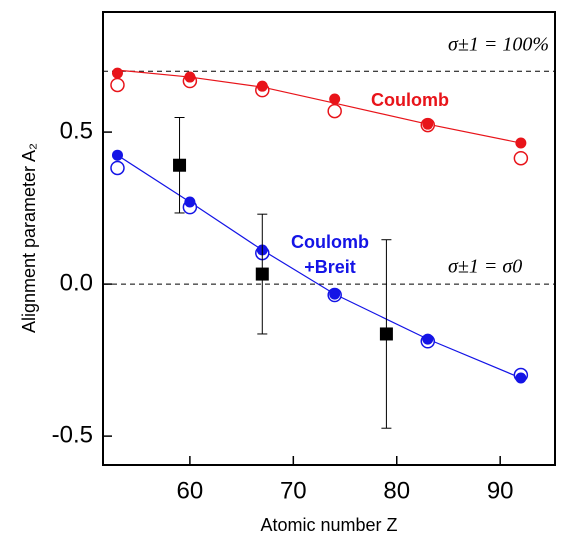  Describe the element at coordinates (396, 490) in the screenshot. I see `x-tick-label: 80` at that location.